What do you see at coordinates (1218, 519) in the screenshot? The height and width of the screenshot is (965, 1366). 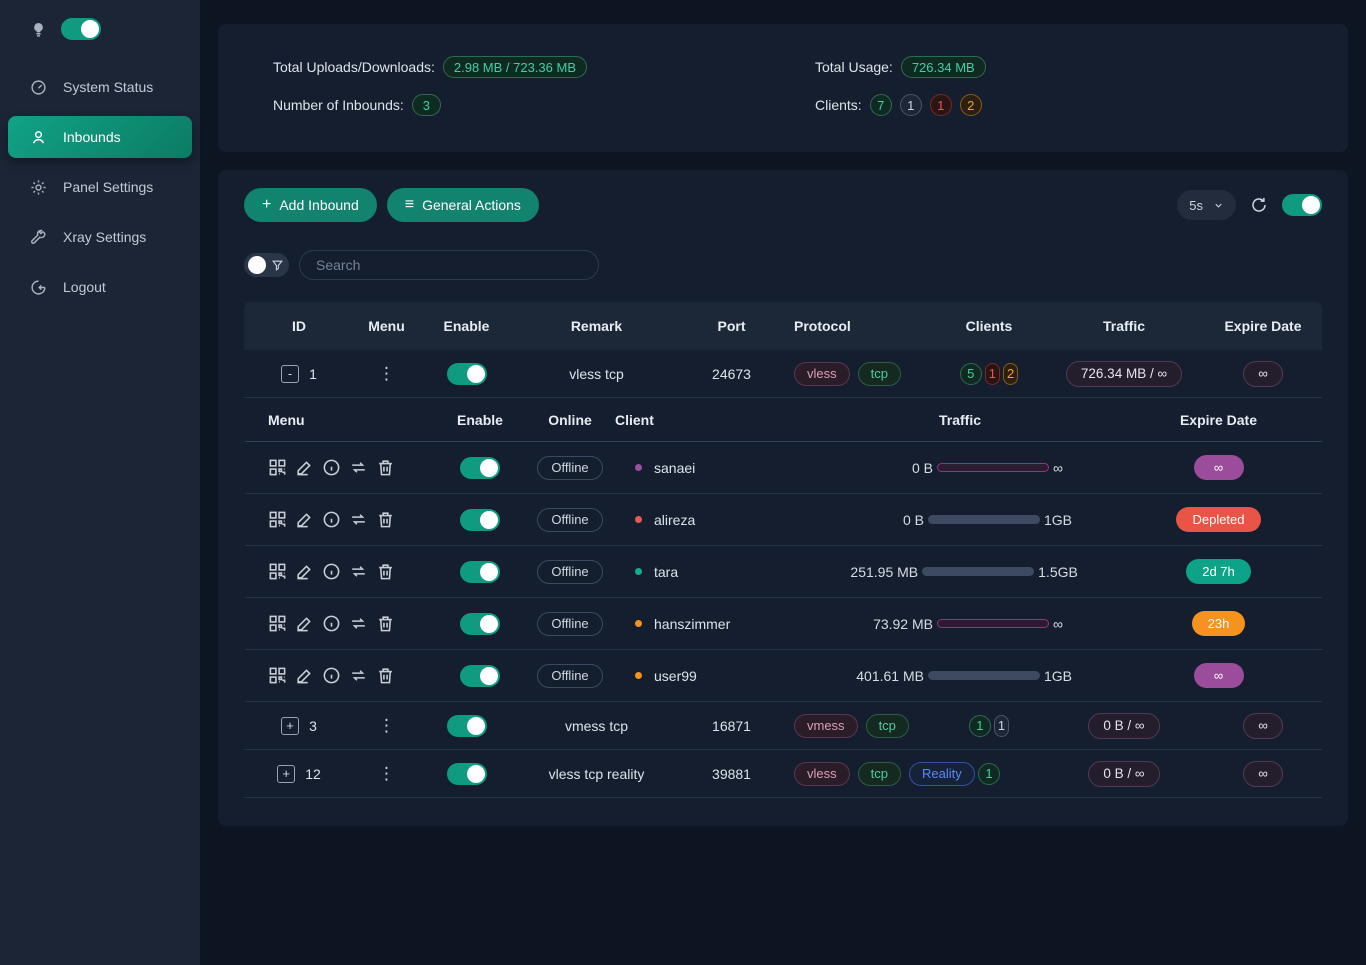 I see `client-expire-badge: Depleted` at bounding box center [1218, 519].